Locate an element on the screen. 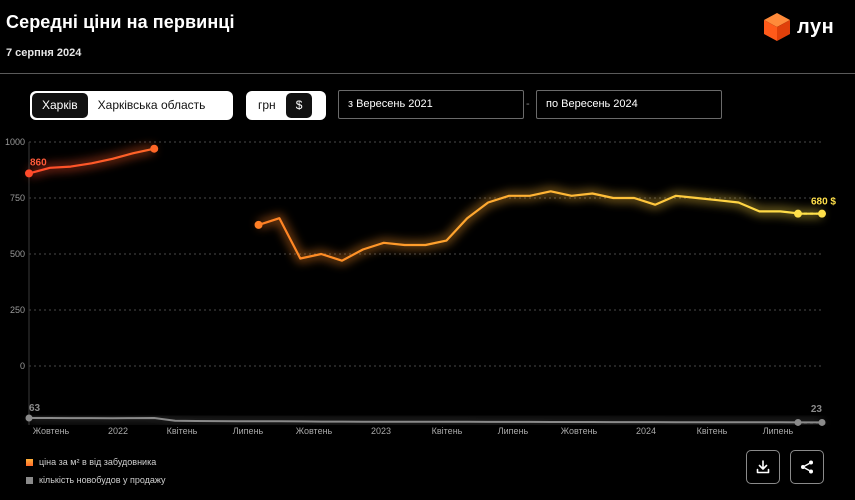 The height and width of the screenshot is (500, 855). legend-count: кількість новобудов у продажу is located at coordinates (96, 480).